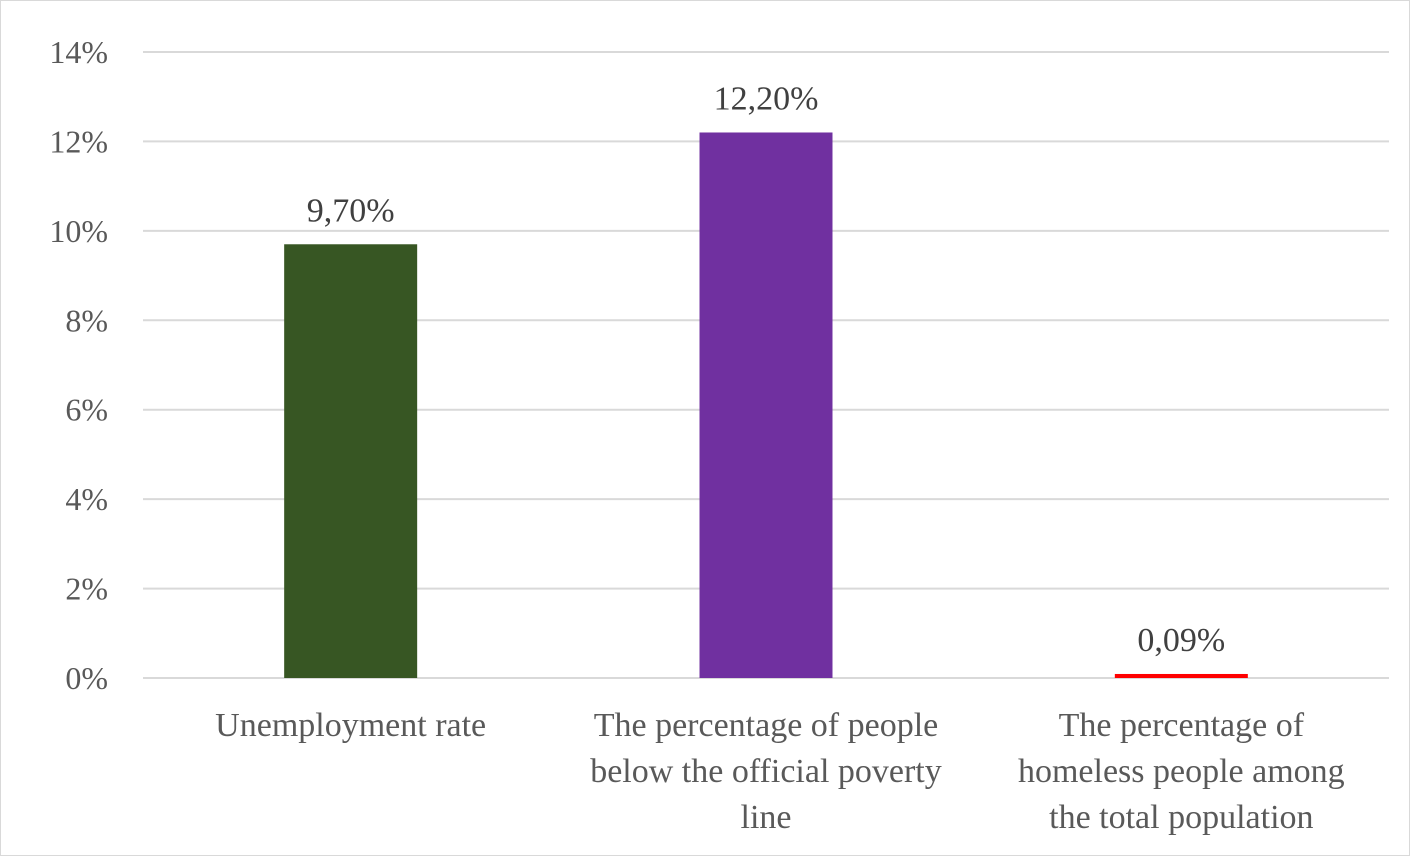 The height and width of the screenshot is (856, 1410). I want to click on y-tick-label: 0%, so click(86, 678).